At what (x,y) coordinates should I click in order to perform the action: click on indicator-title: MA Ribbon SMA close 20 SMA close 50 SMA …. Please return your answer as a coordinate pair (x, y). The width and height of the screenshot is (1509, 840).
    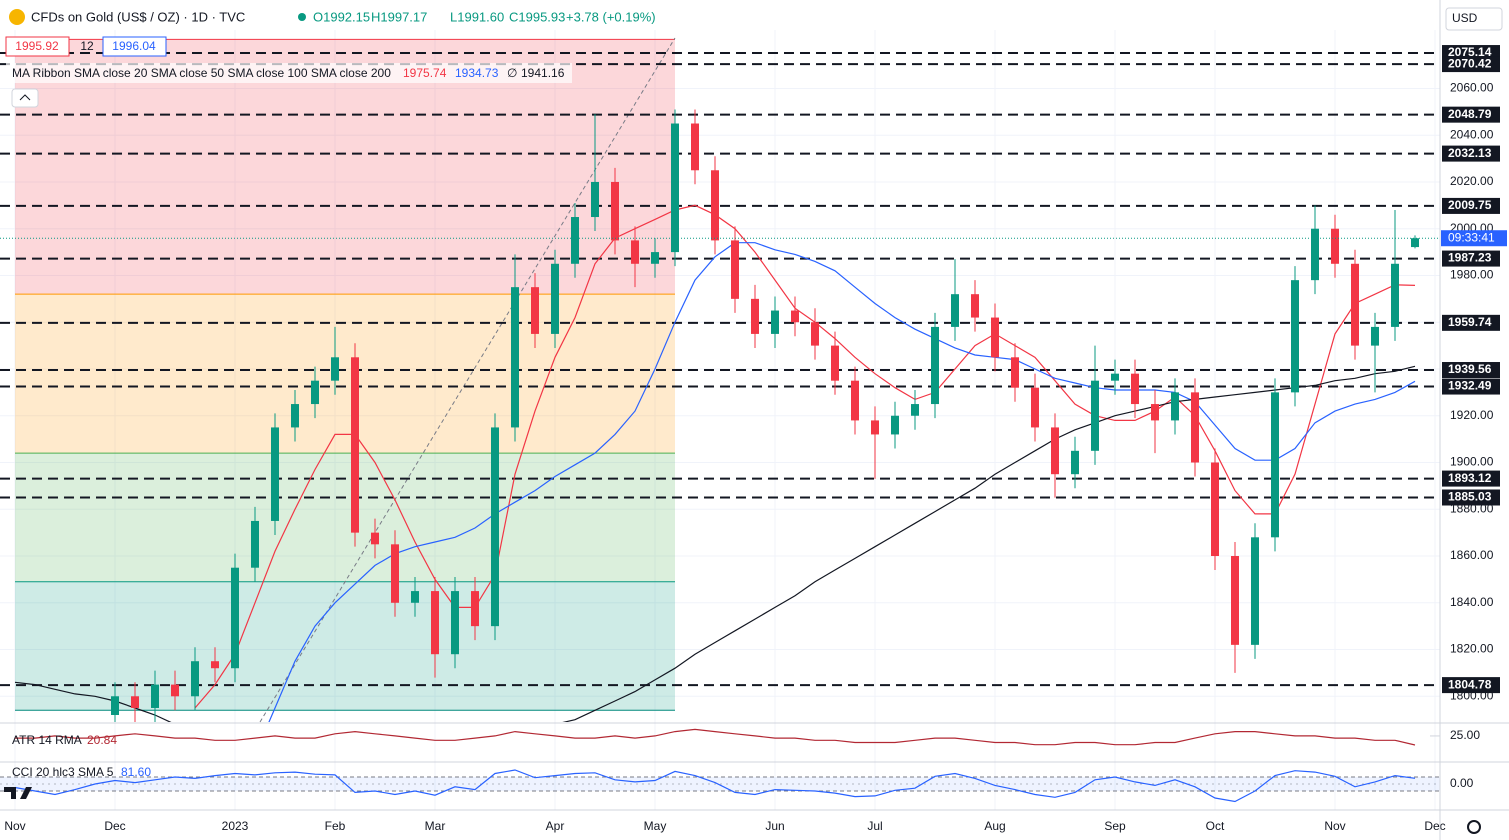
    Looking at the image, I should click on (201, 73).